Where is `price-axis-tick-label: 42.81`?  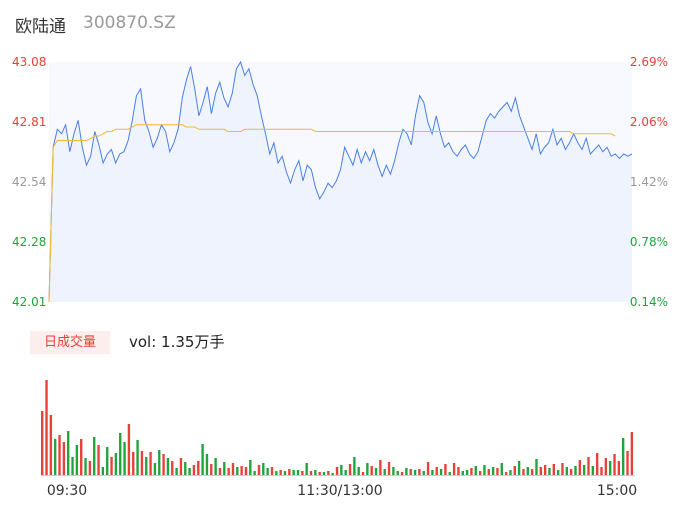 price-axis-tick-label: 42.81 is located at coordinates (29, 122).